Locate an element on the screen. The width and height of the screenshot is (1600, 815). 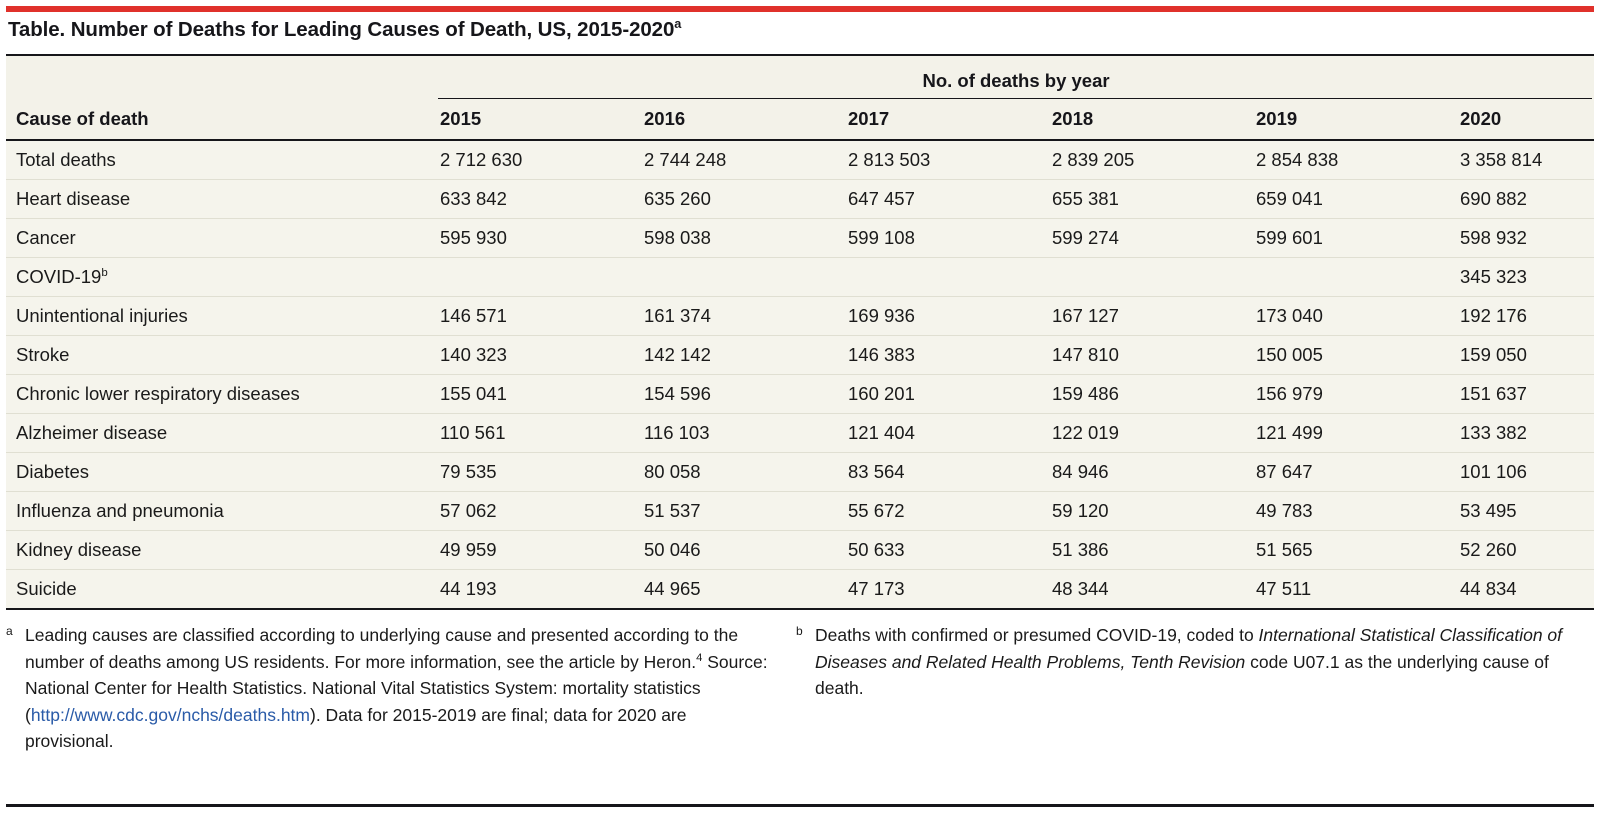
footnote-a-marker: a is located at coordinates (9, 630).